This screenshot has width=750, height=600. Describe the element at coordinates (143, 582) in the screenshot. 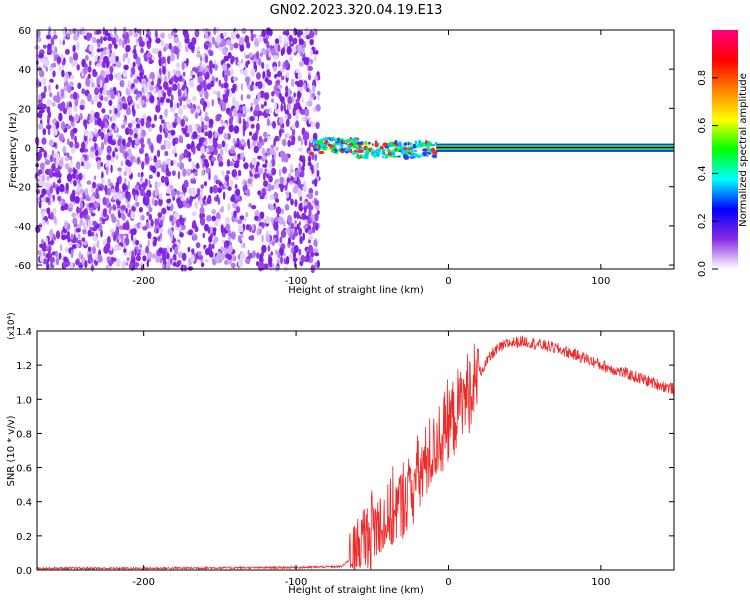

I see `x-tick-label: -200` at that location.